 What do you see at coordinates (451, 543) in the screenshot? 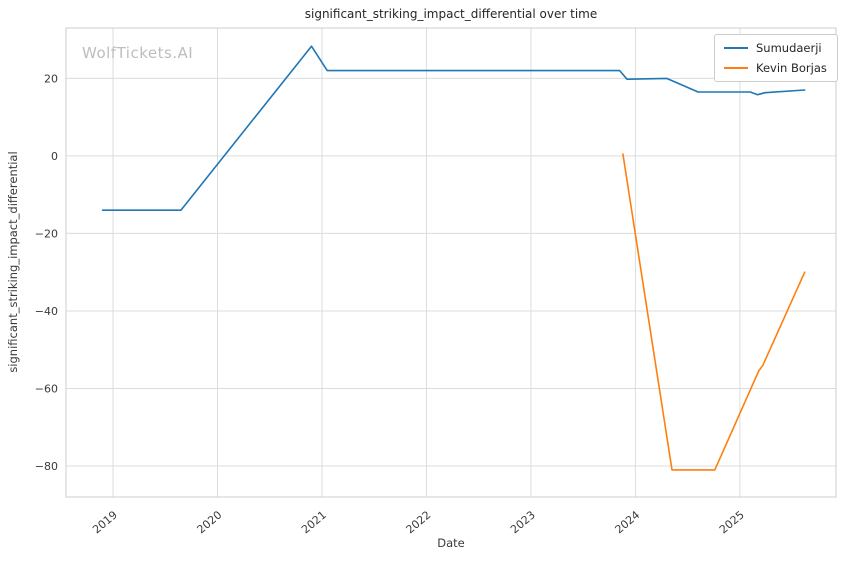
I see `x-axis-label: Date` at bounding box center [451, 543].